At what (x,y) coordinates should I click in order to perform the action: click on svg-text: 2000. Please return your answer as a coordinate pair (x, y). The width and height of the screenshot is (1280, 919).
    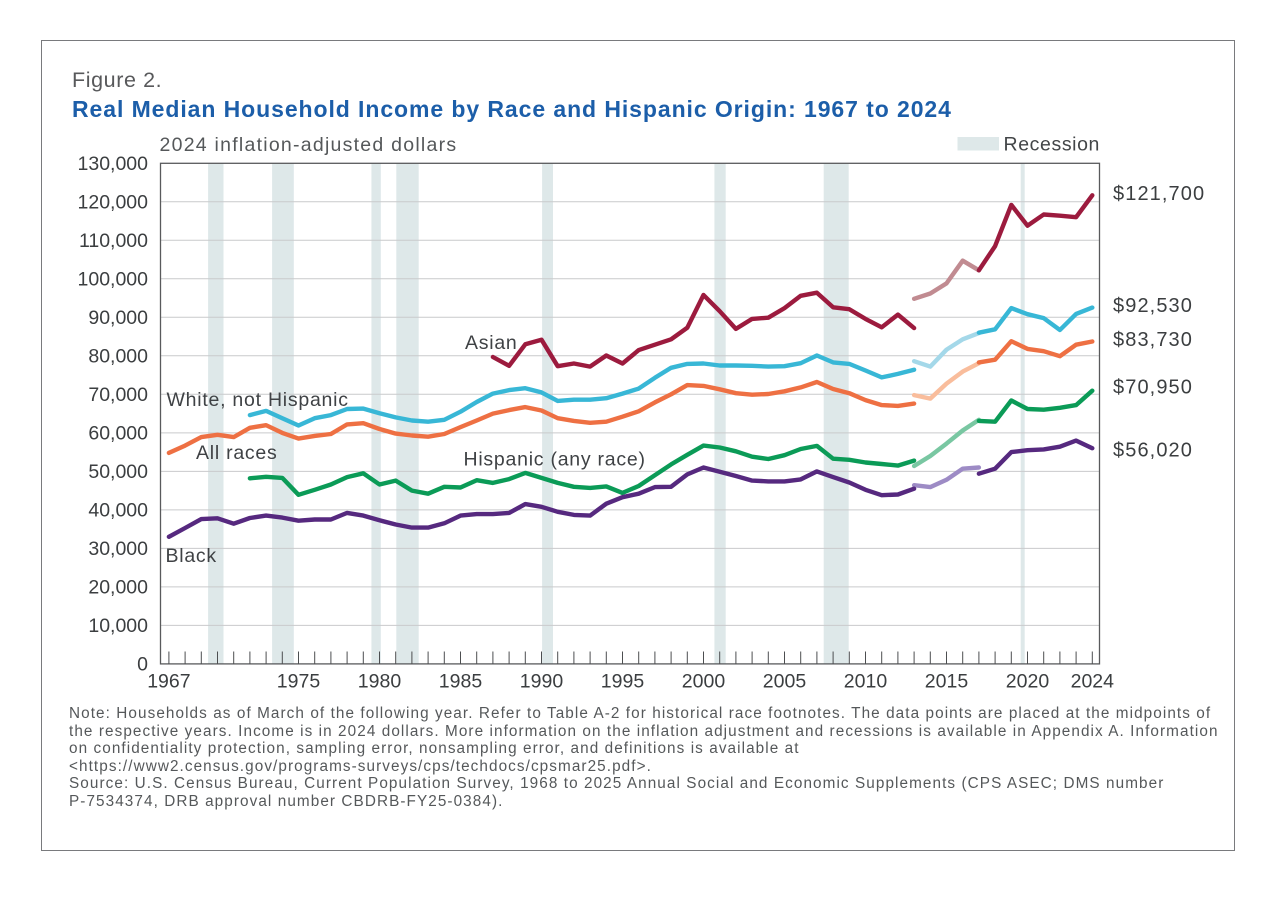
    Looking at the image, I should click on (704, 682).